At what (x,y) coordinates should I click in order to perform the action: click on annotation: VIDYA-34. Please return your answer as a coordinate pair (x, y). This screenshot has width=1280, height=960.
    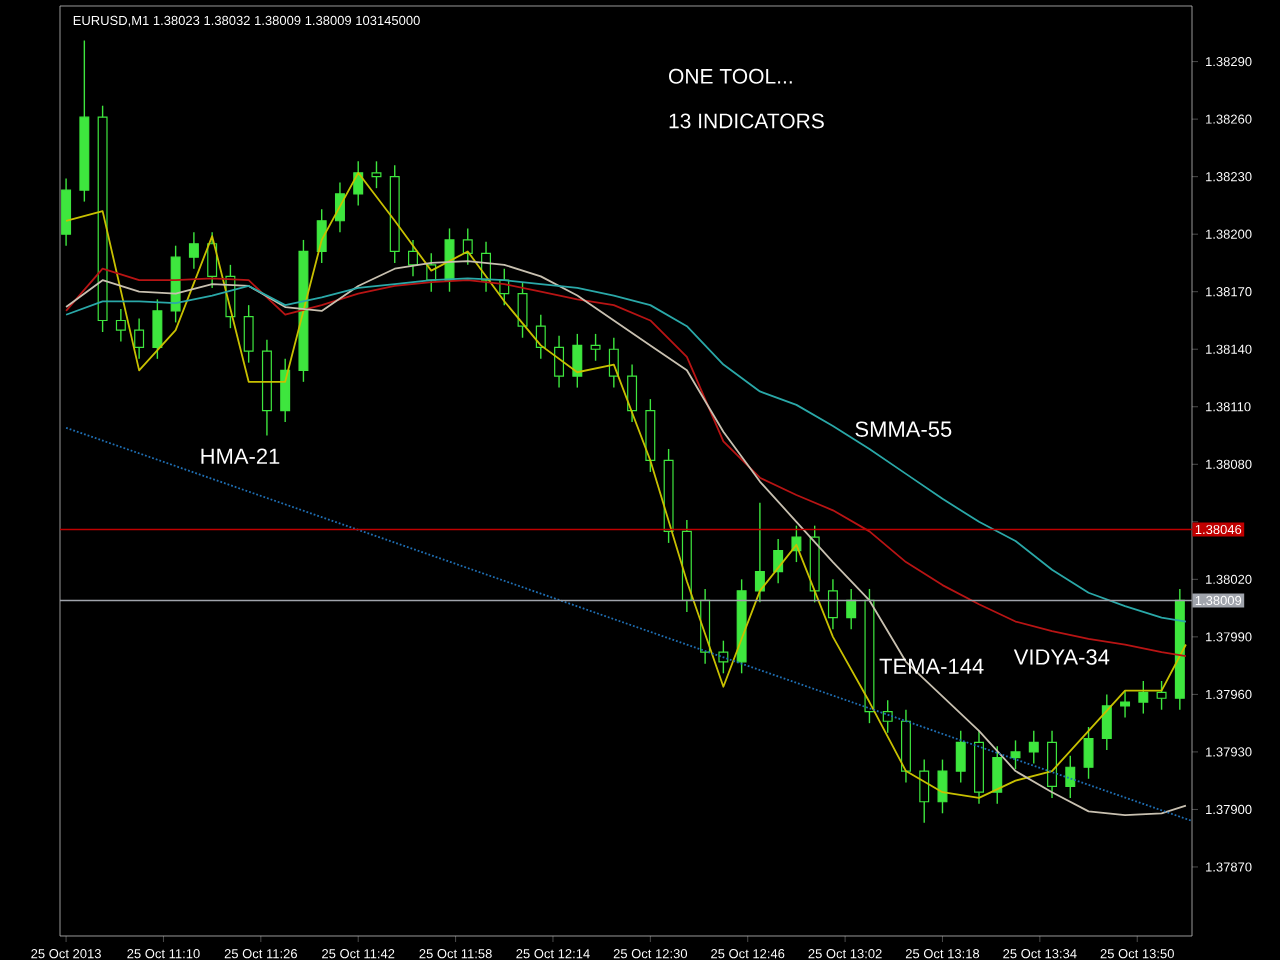
    Looking at the image, I should click on (1061, 657).